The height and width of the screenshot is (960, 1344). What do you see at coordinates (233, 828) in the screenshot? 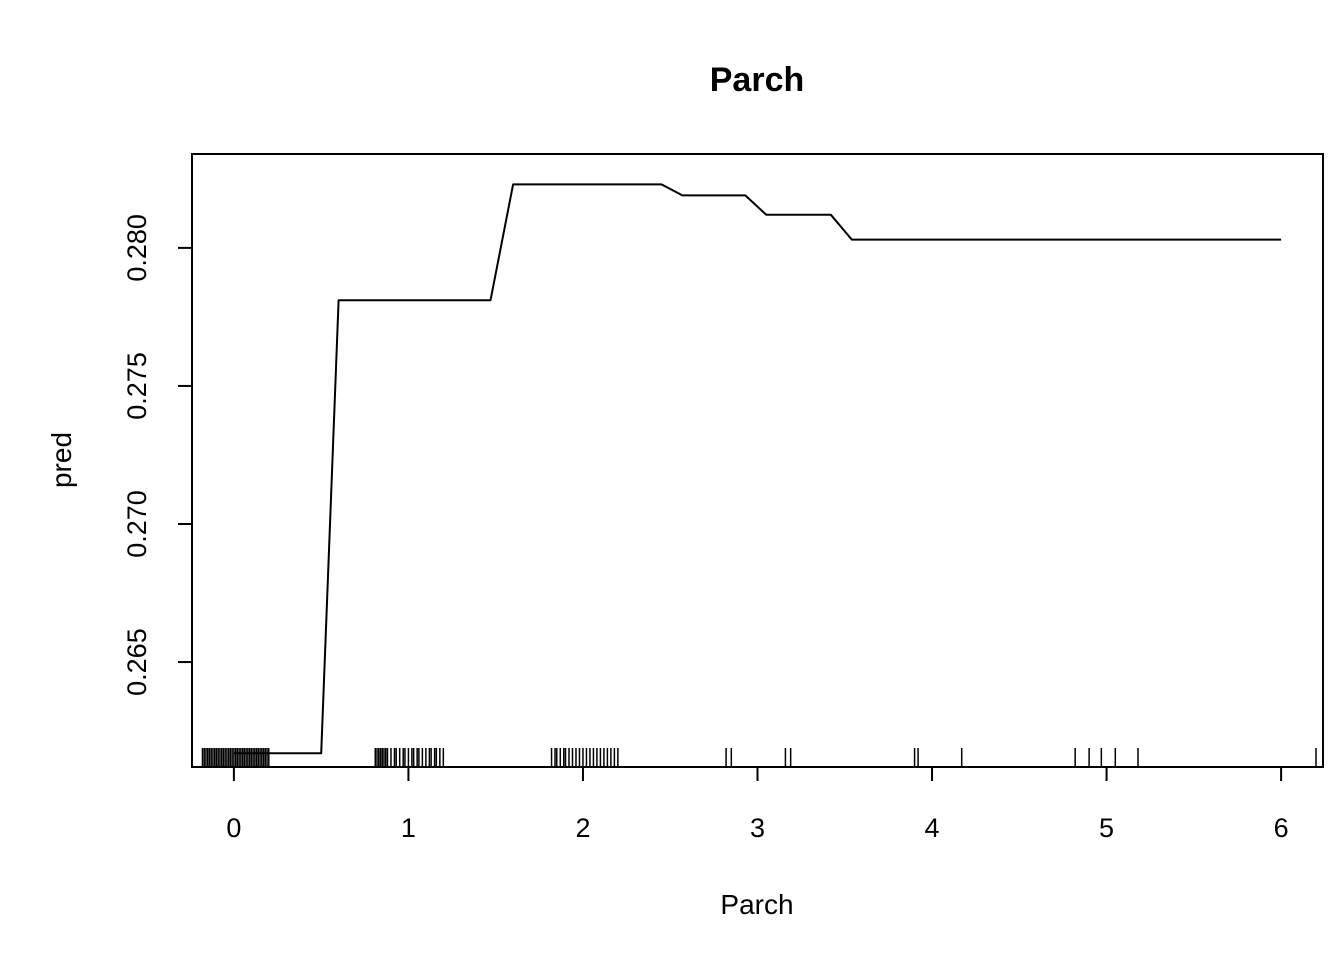
I see `x-tick-label: 0` at bounding box center [233, 828].